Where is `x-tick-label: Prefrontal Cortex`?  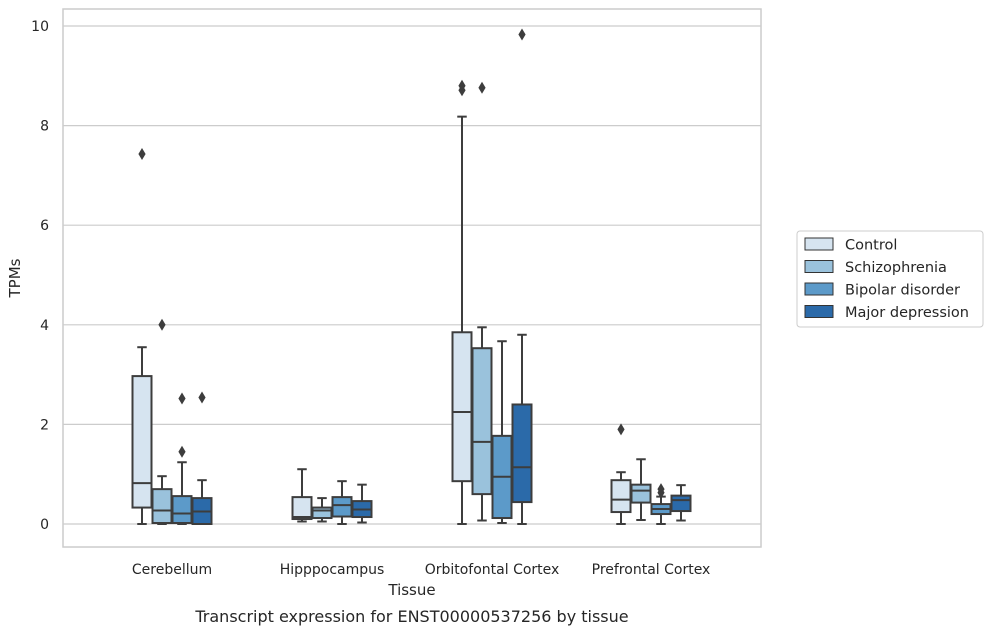 x-tick-label: Prefrontal Cortex is located at coordinates (651, 570).